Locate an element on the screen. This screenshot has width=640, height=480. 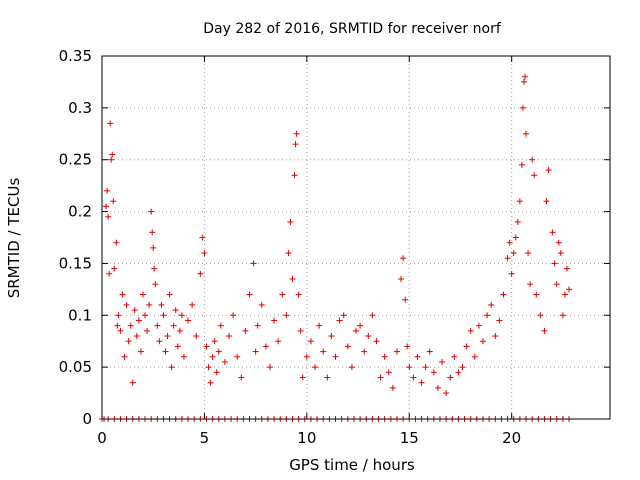
x-tick-label: 15 is located at coordinates (409, 438).